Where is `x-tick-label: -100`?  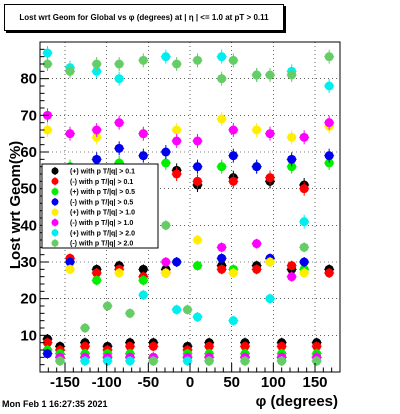 x-tick-label: -100 is located at coordinates (107, 382).